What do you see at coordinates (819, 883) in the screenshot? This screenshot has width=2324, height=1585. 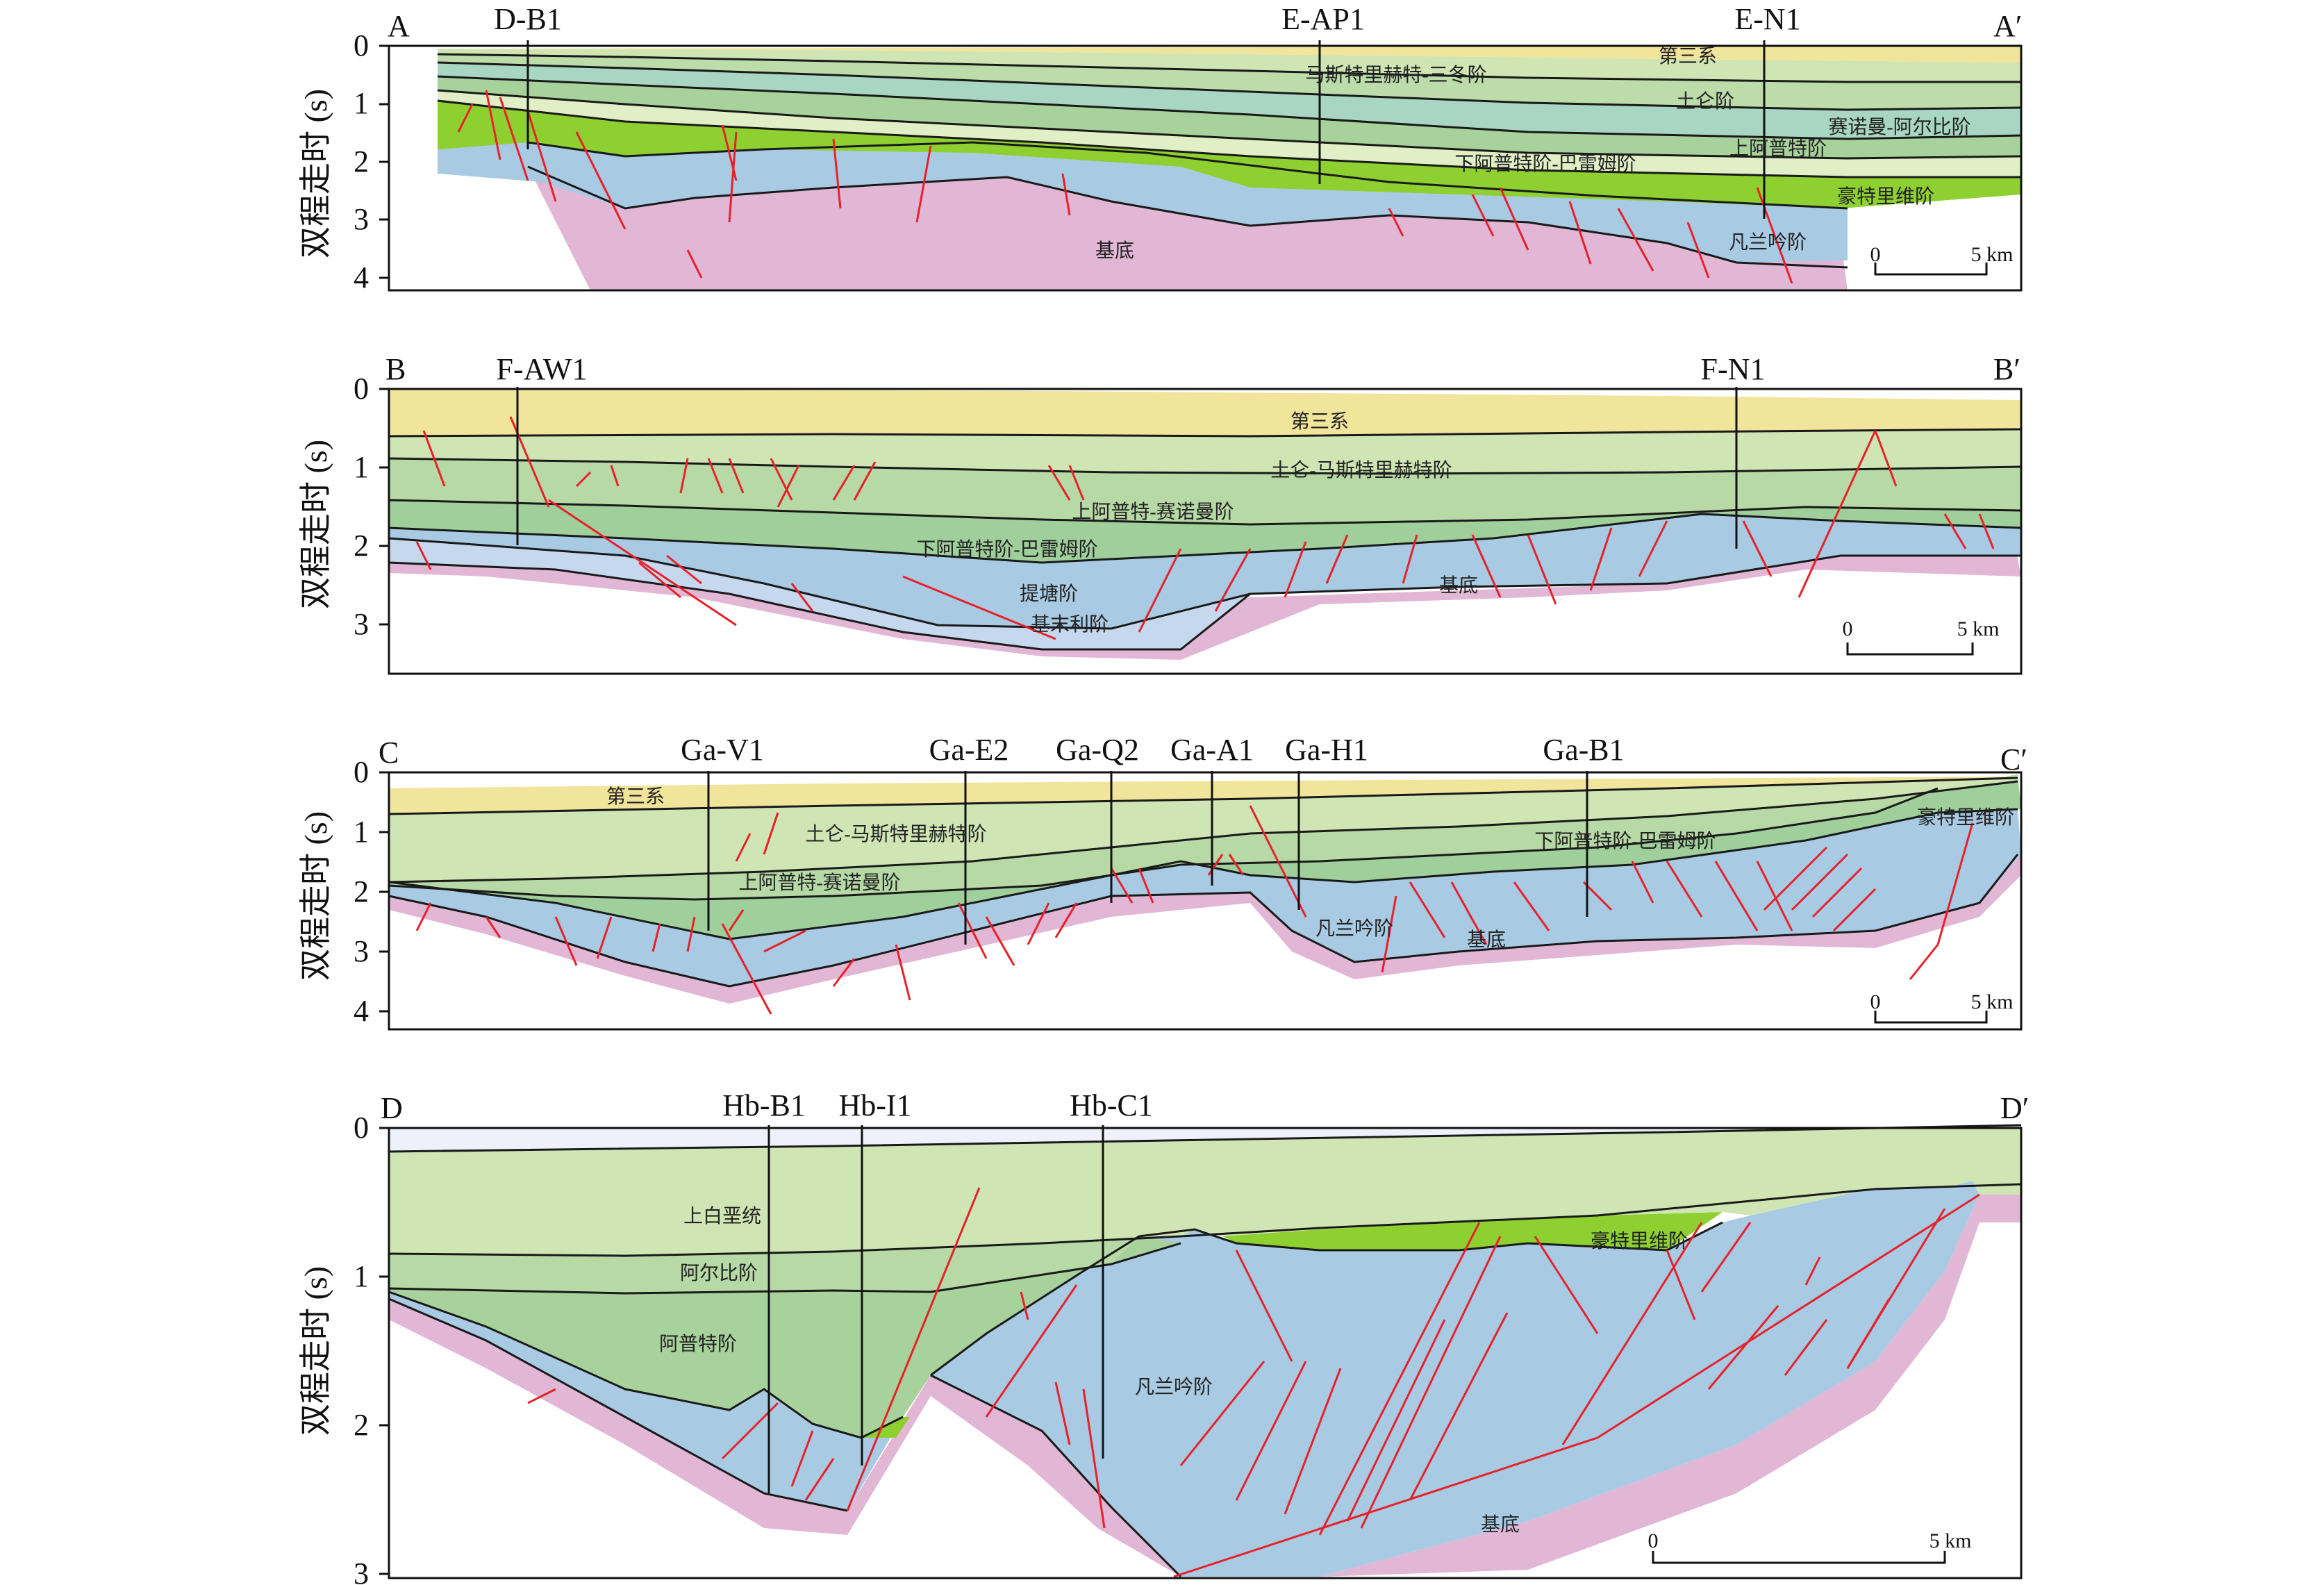 I see `unit-upper-aptian-c: 上阿普特-赛诺曼阶` at bounding box center [819, 883].